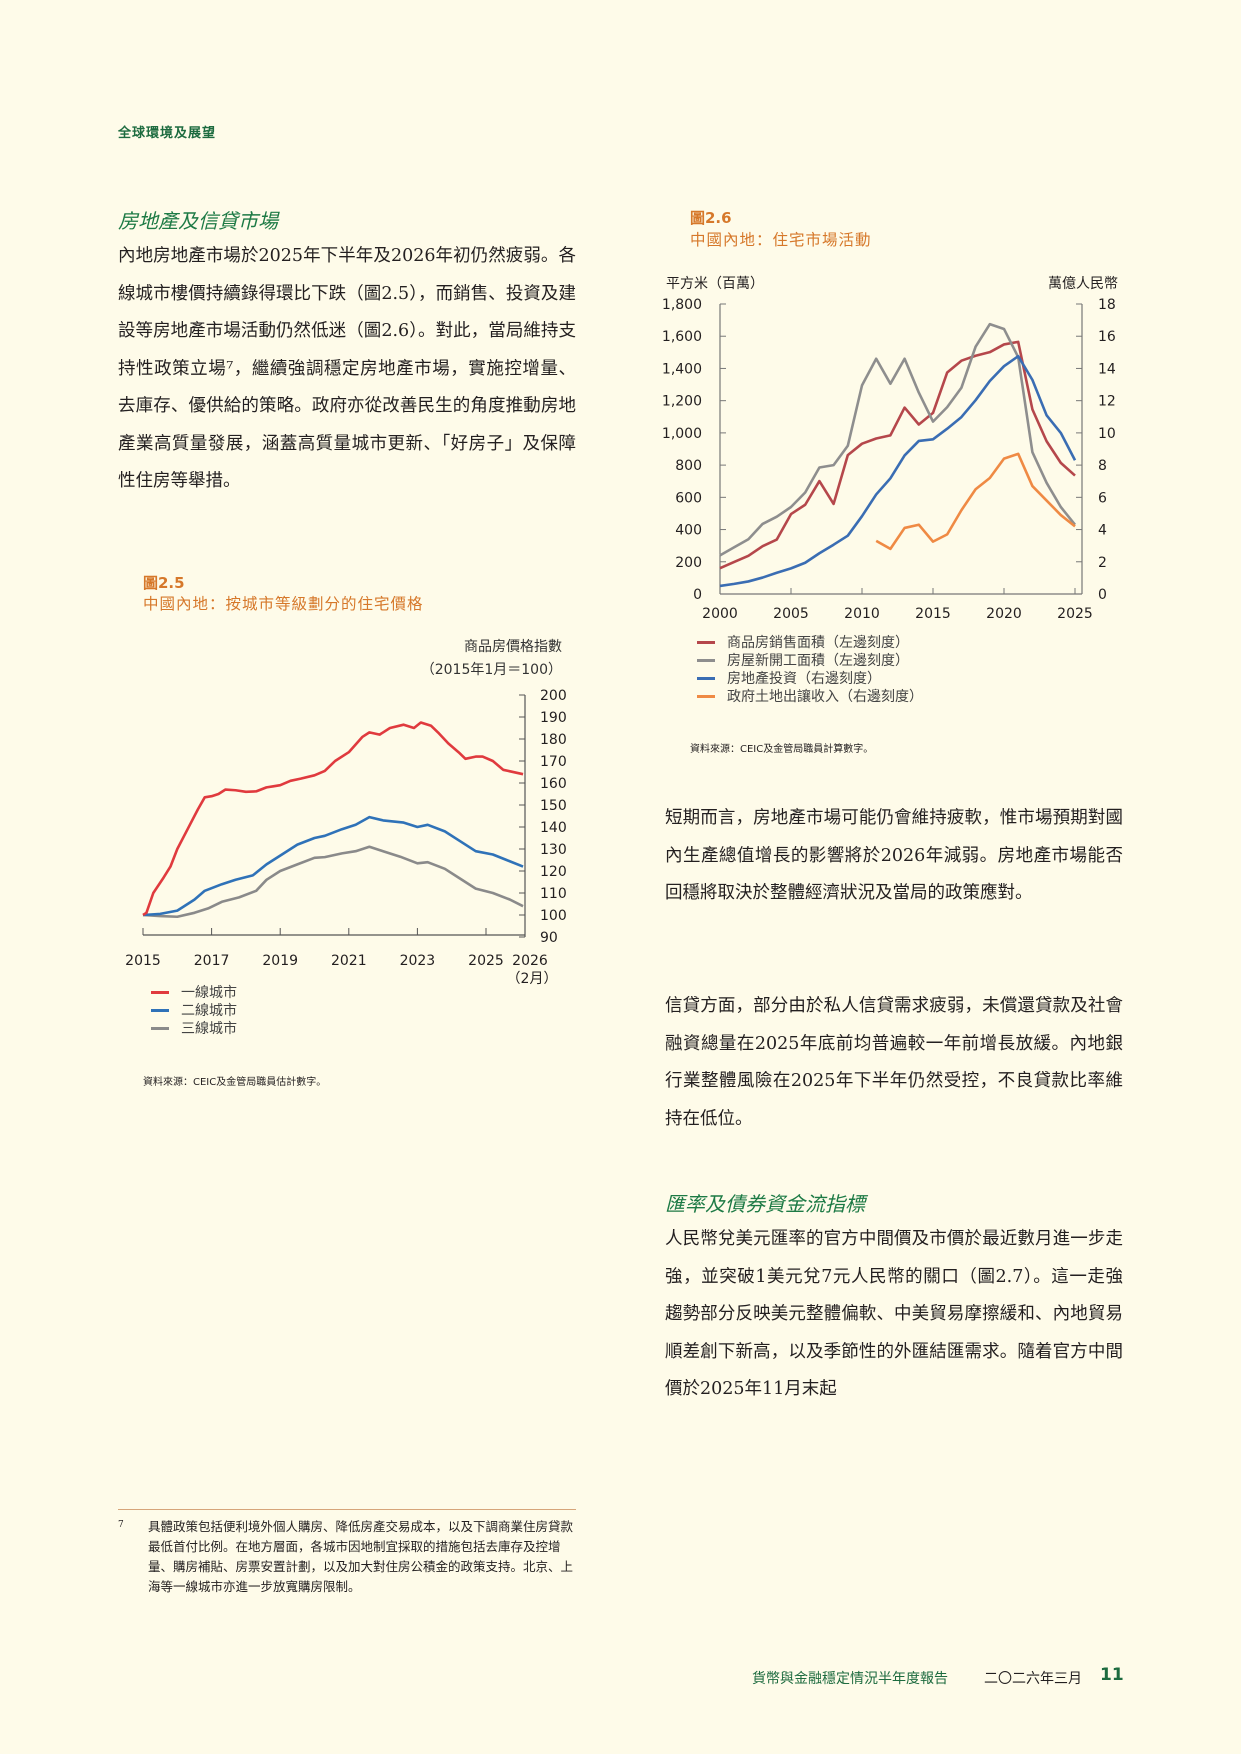  I want to click on left-tick-label: 1,400, so click(682, 369).